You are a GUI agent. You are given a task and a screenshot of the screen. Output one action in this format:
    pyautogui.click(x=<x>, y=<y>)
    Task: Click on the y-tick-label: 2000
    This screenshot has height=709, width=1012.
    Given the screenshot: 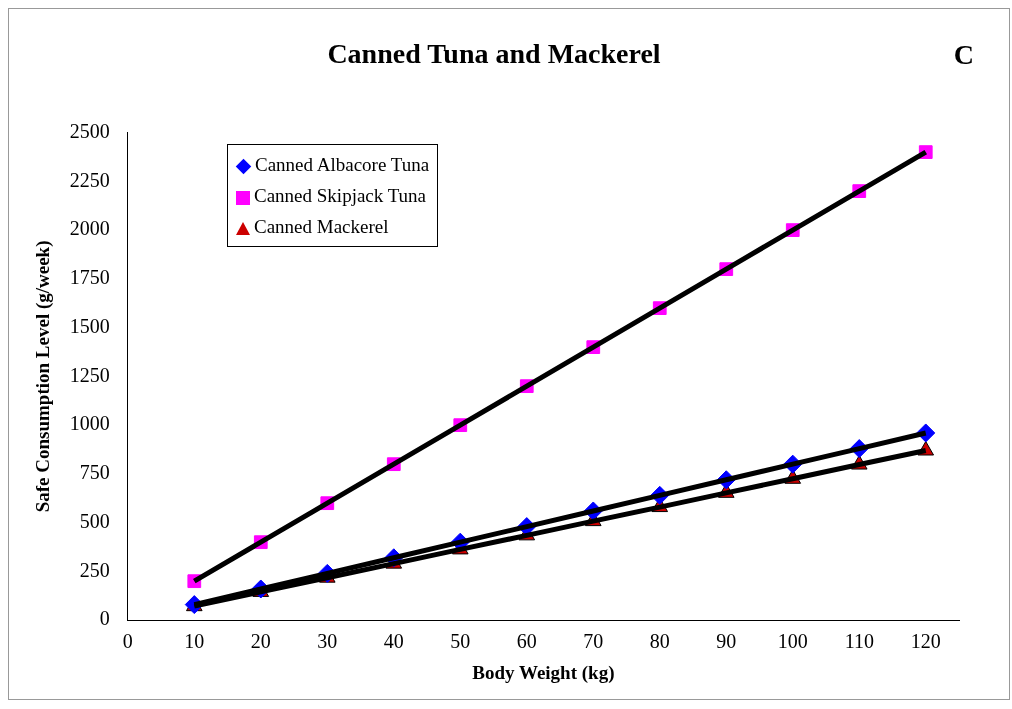 What is the action you would take?
    pyautogui.click(x=89, y=228)
    